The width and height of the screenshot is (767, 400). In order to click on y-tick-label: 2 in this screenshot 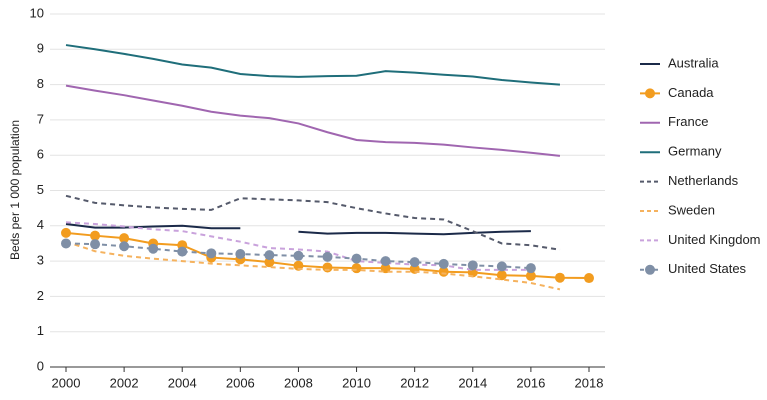, I will do `click(40, 295)`.